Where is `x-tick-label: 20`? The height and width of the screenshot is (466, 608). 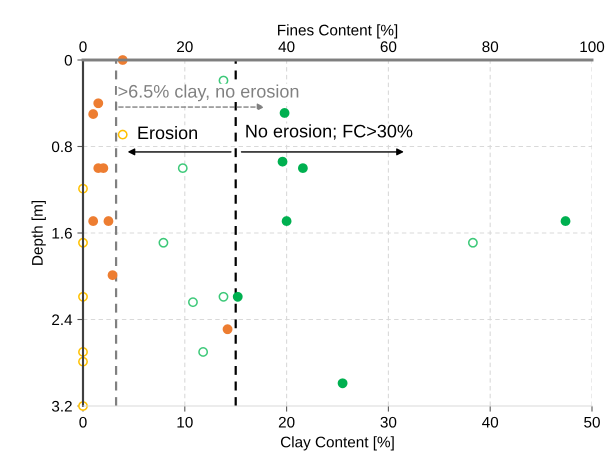
x-tick-label: 20 is located at coordinates (286, 422).